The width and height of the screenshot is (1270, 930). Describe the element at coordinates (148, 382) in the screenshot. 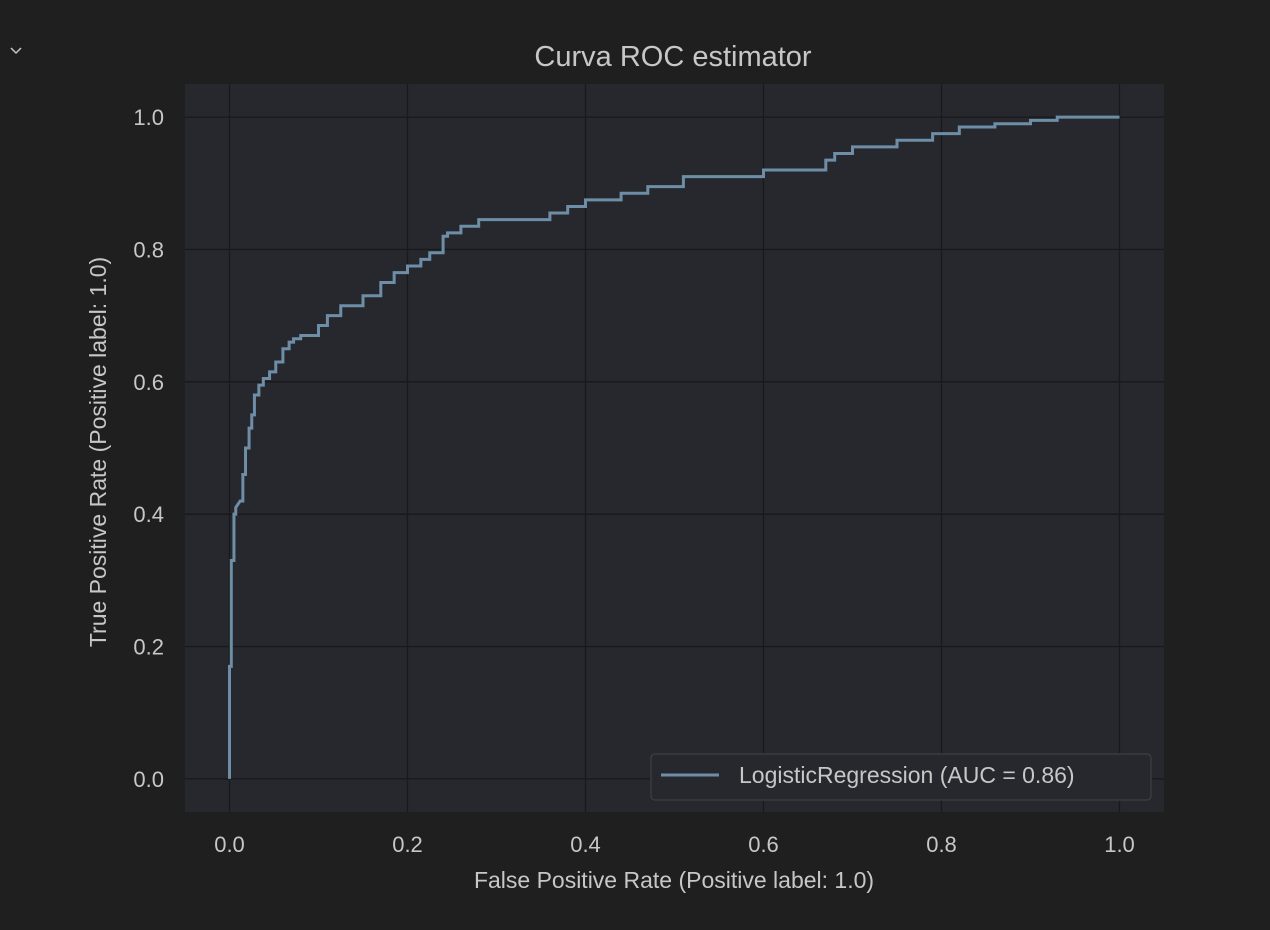

I see `y-tick-label: 0.6` at that location.